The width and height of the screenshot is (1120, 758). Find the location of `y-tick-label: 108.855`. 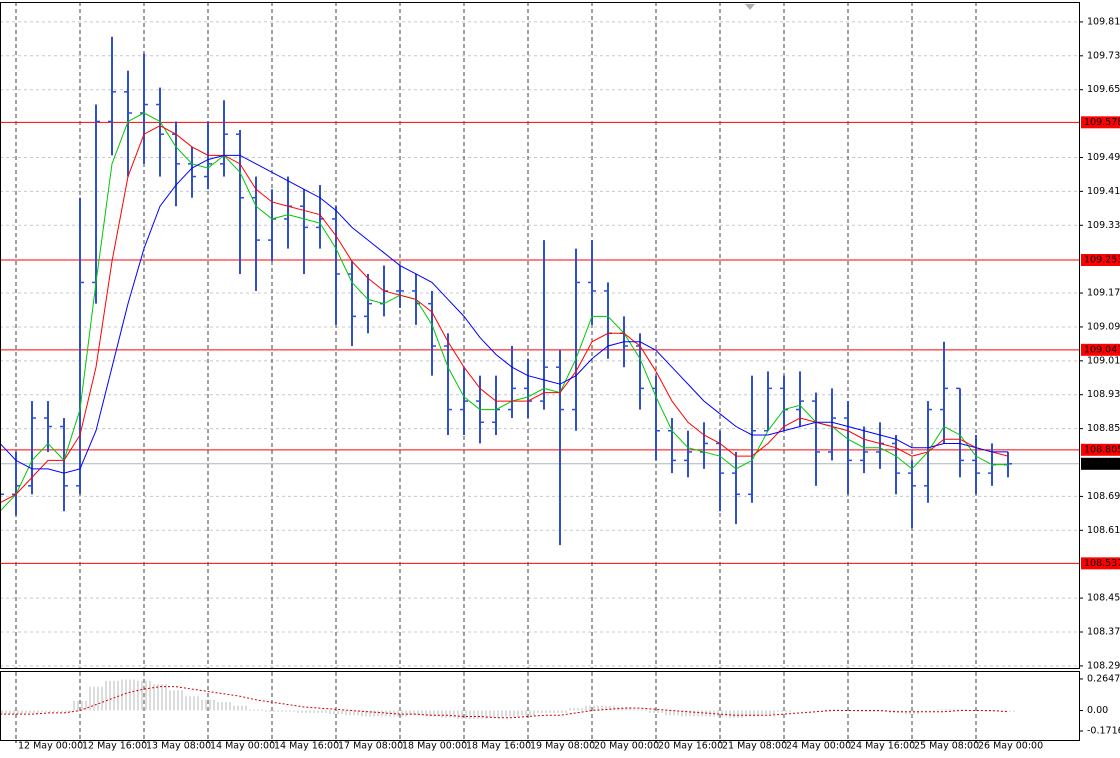

y-tick-label: 108.855 is located at coordinates (1103, 428).